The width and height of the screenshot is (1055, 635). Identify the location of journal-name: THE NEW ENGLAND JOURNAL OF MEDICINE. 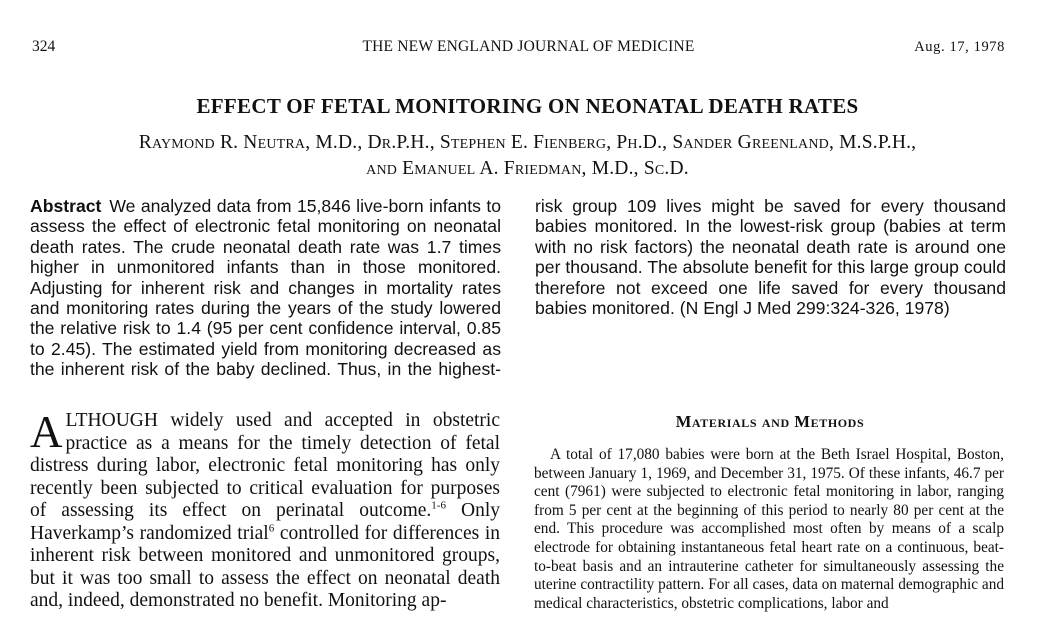
(528, 46).